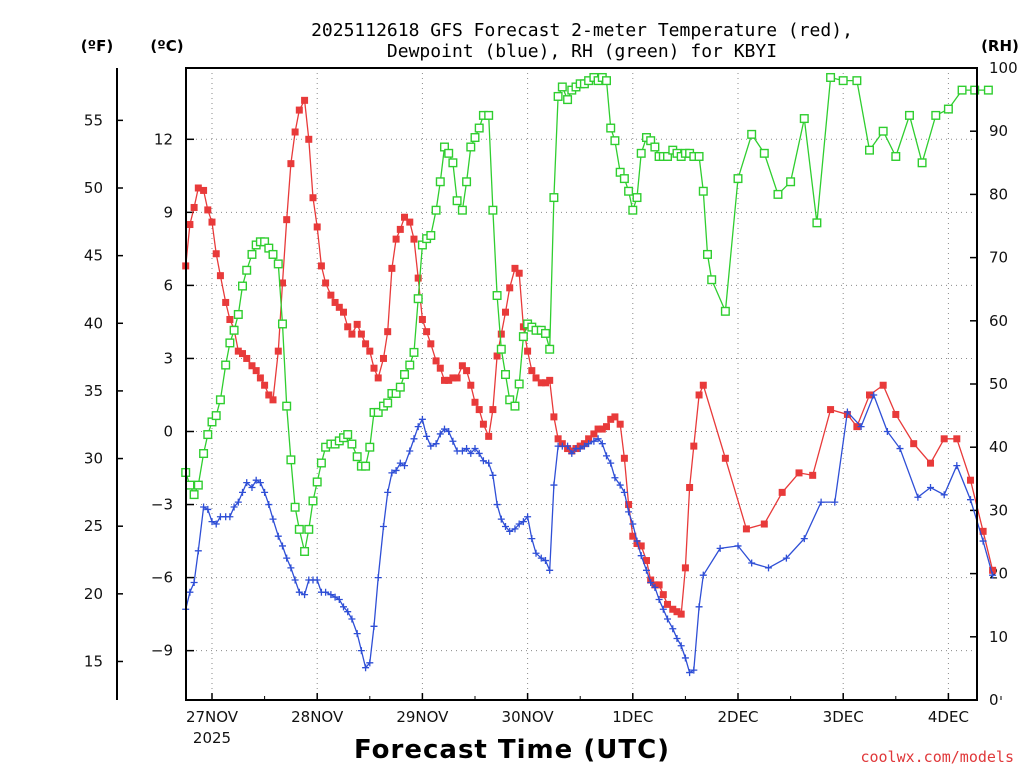 The height and width of the screenshot is (768, 1024). What do you see at coordinates (93, 188) in the screenshot?
I see `fahrenheit-tick-label: 50` at bounding box center [93, 188].